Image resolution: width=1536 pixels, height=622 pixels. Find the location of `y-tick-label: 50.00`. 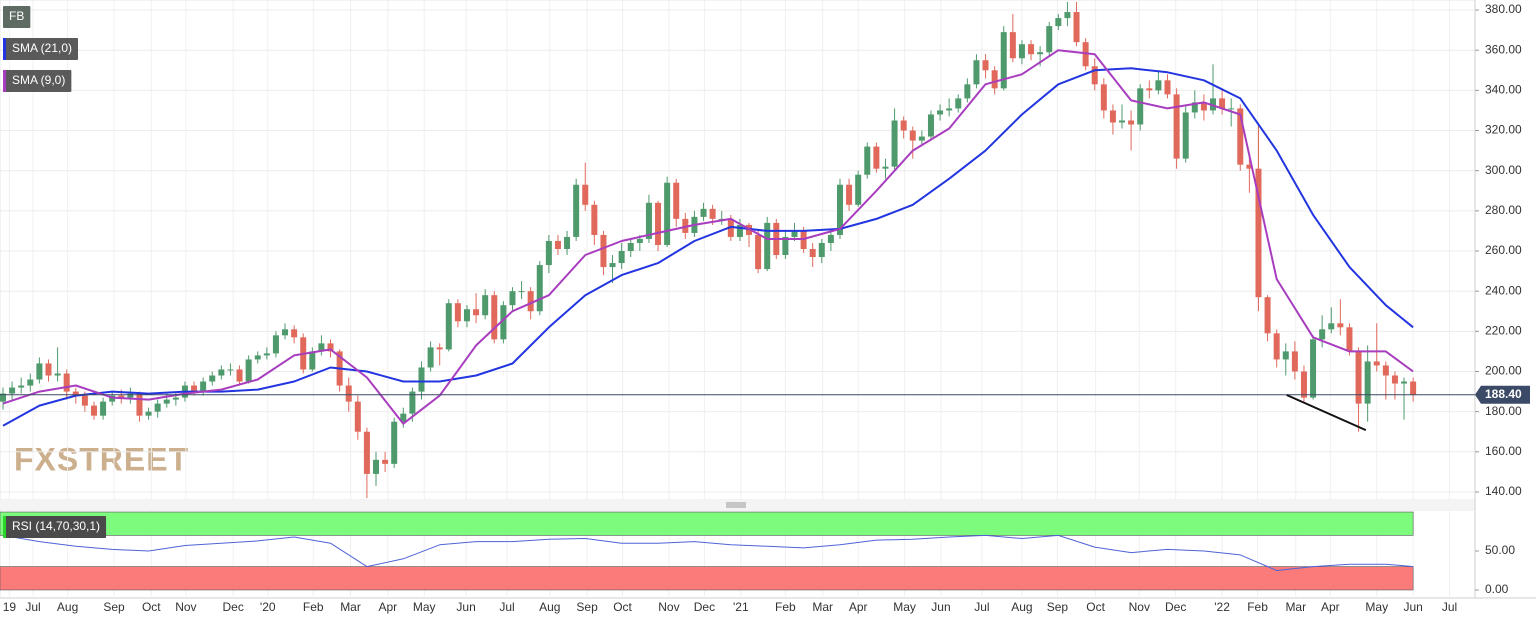

y-tick-label: 50.00 is located at coordinates (1500, 550).